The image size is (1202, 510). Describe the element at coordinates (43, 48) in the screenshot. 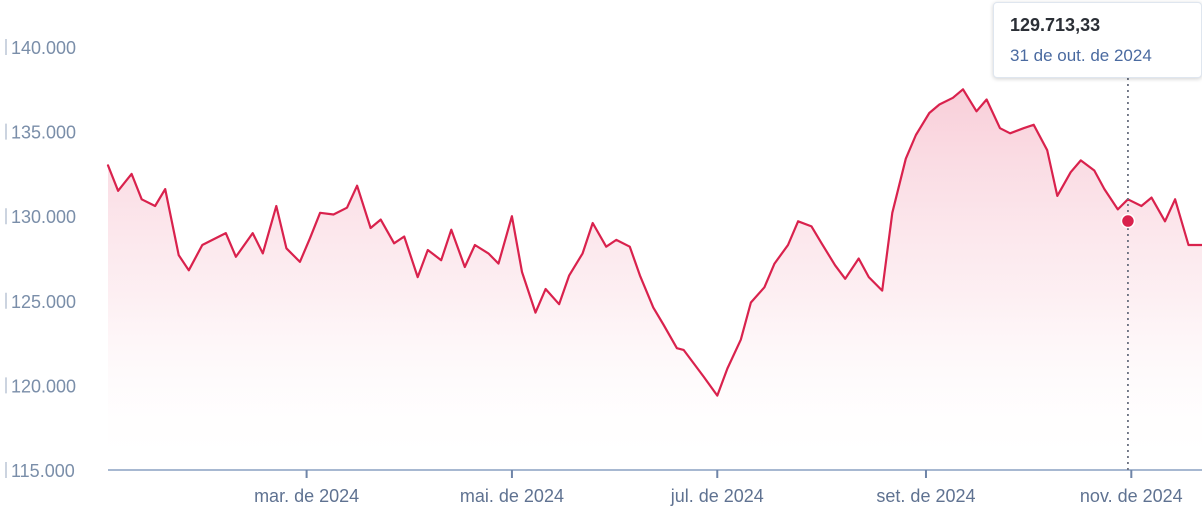

I see `y-tick-label: 140.000` at that location.